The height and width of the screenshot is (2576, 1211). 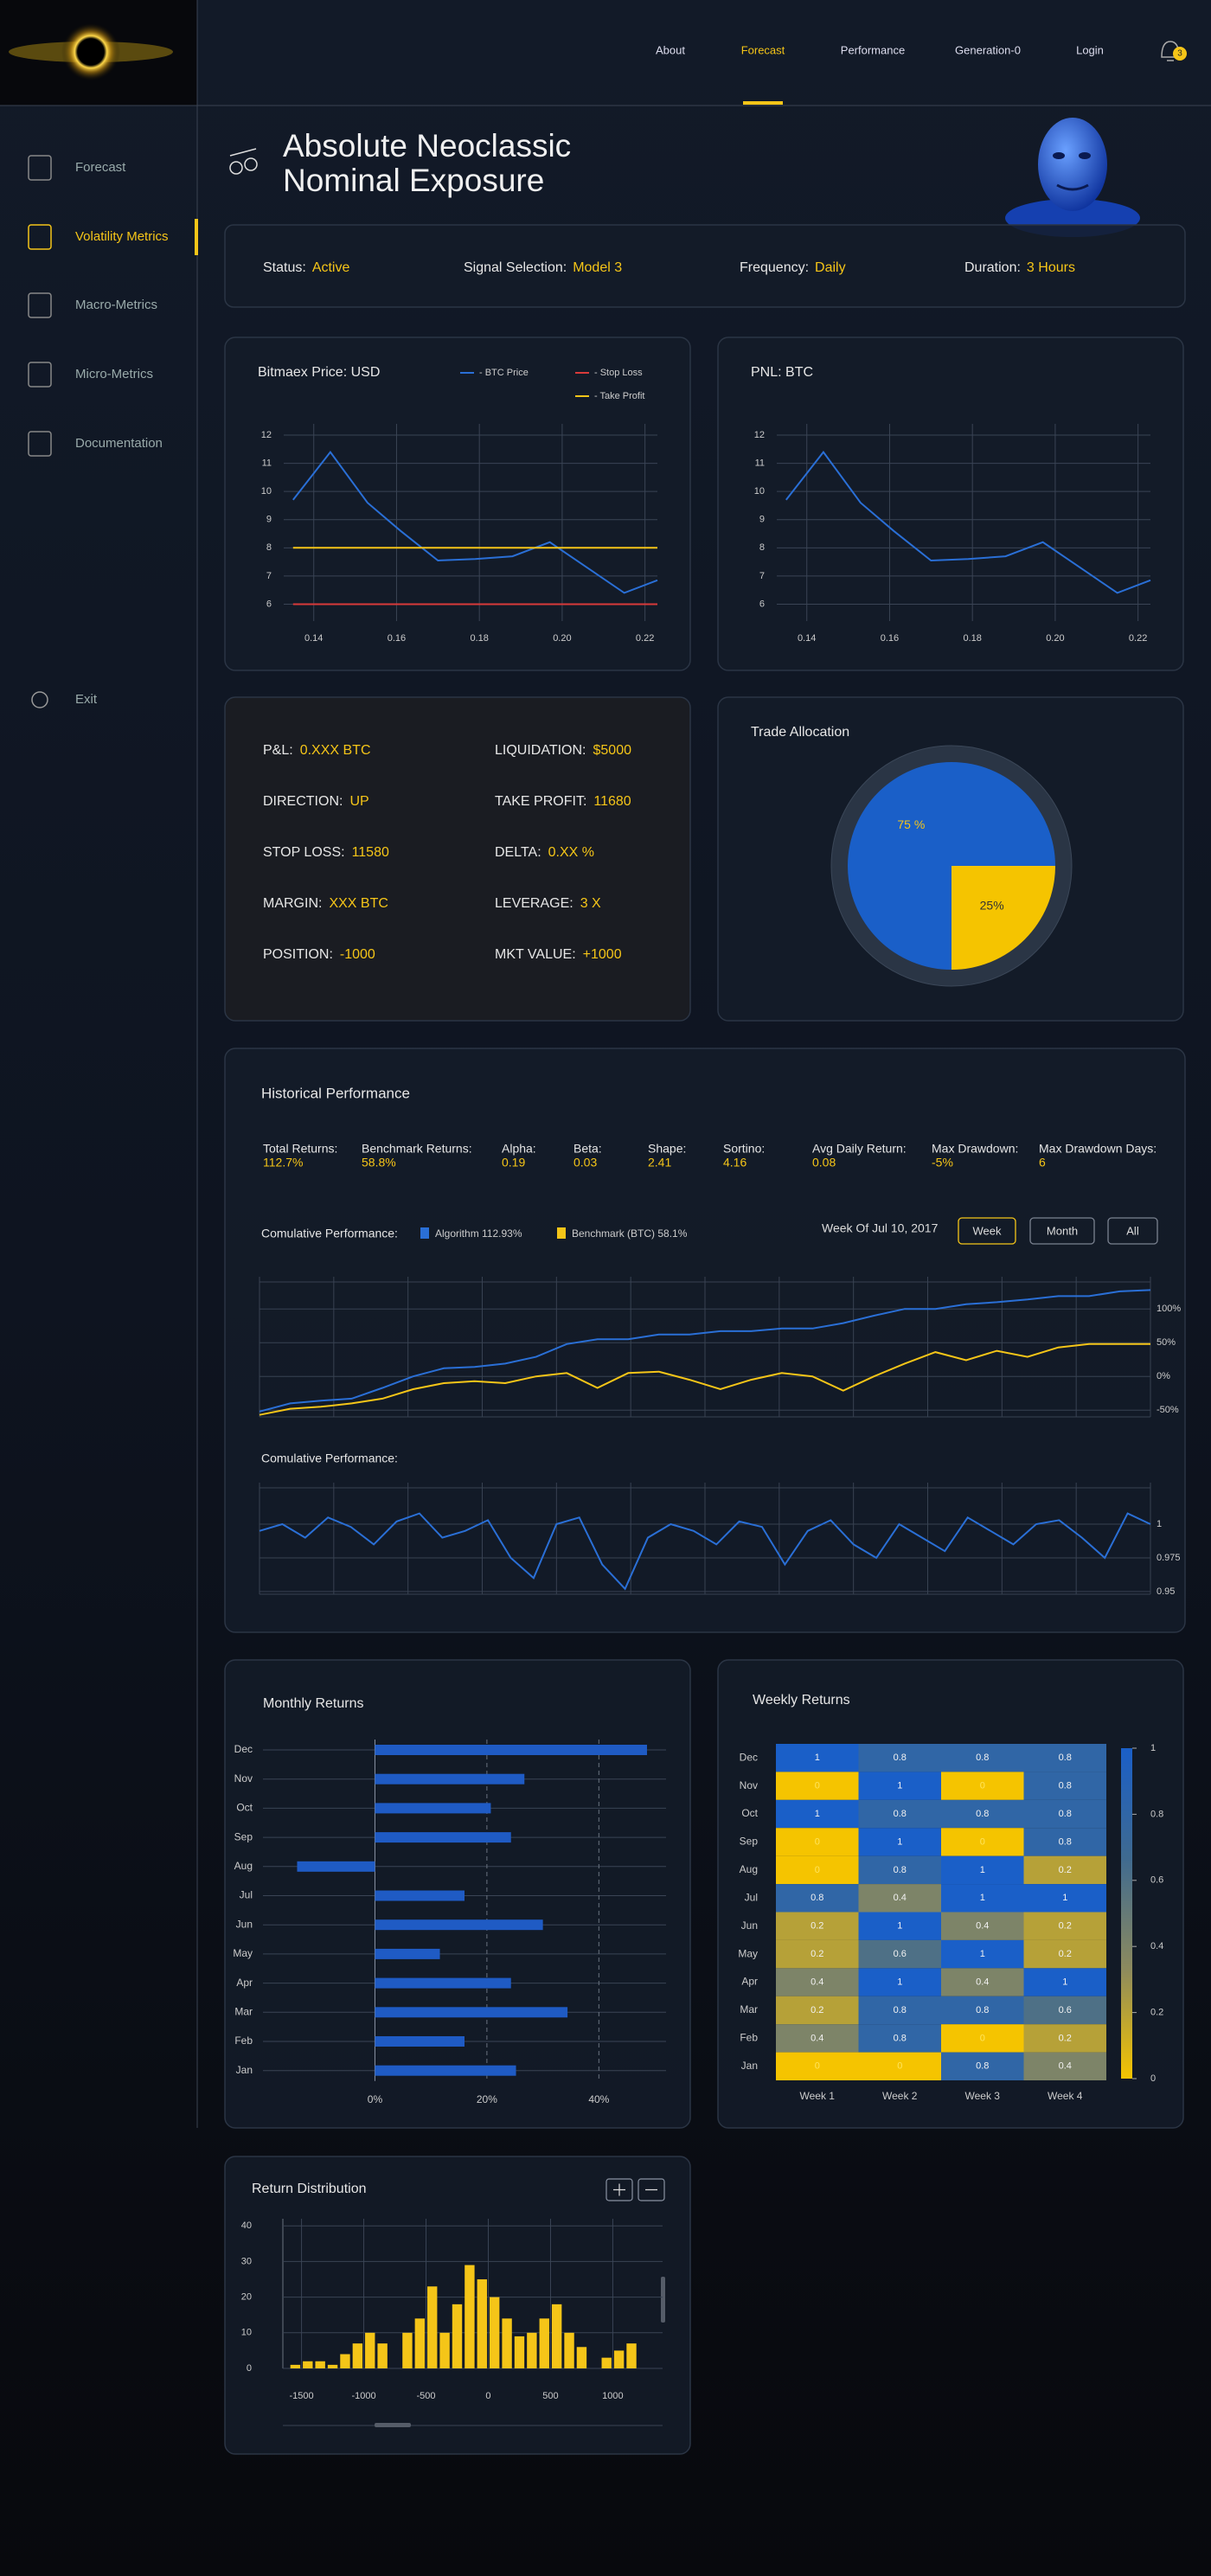 I want to click on position-value: 11580, so click(x=370, y=852).